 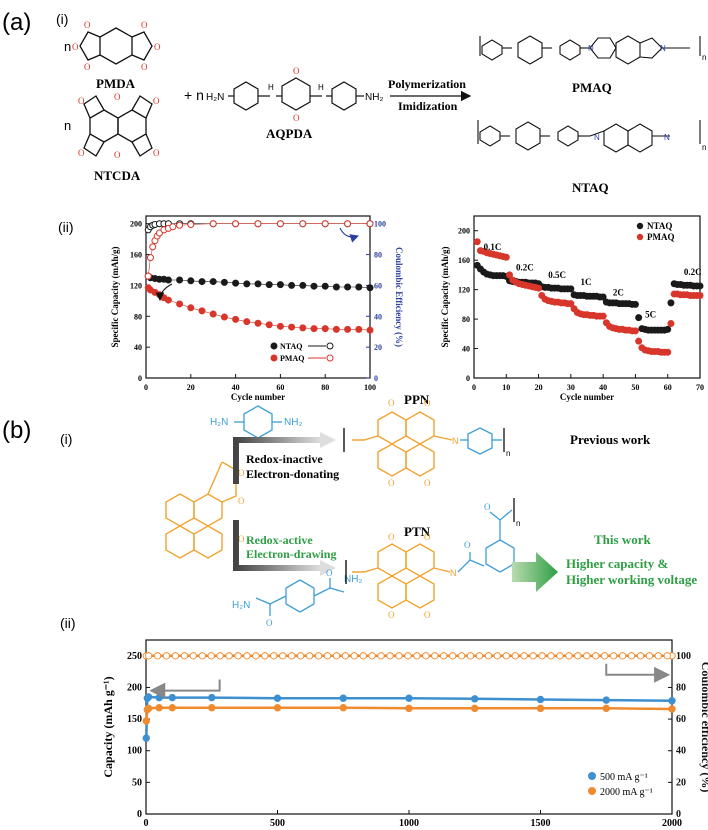 What do you see at coordinates (631, 579) in the screenshot?
I see `claim-line2: Higher working voltage` at bounding box center [631, 579].